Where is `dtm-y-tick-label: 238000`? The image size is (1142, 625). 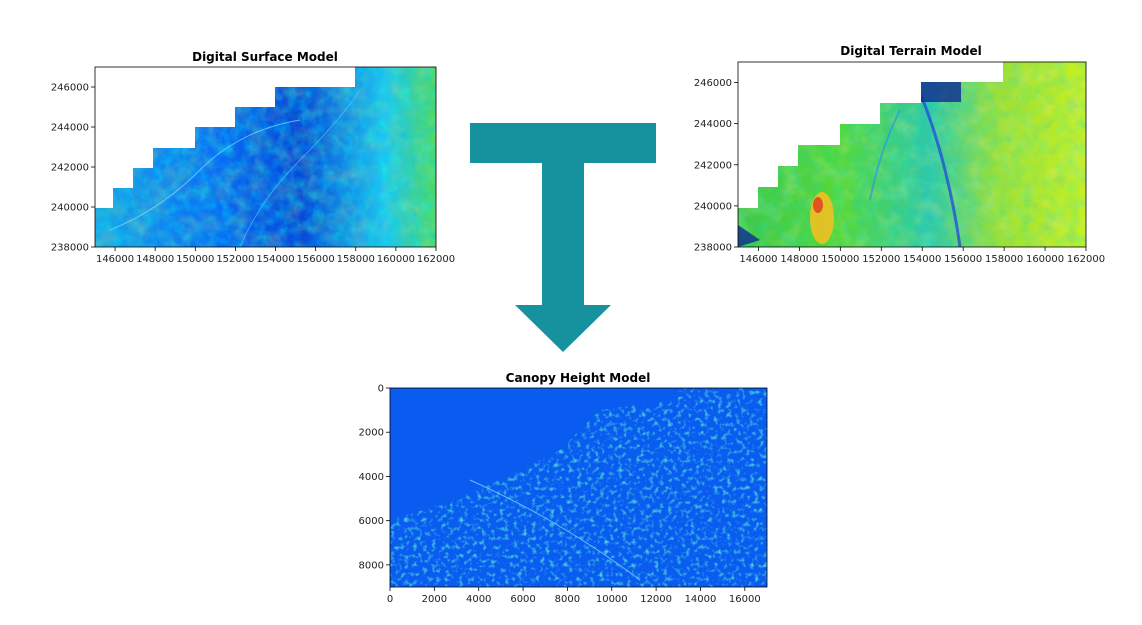 dtm-y-tick-label: 238000 is located at coordinates (713, 248).